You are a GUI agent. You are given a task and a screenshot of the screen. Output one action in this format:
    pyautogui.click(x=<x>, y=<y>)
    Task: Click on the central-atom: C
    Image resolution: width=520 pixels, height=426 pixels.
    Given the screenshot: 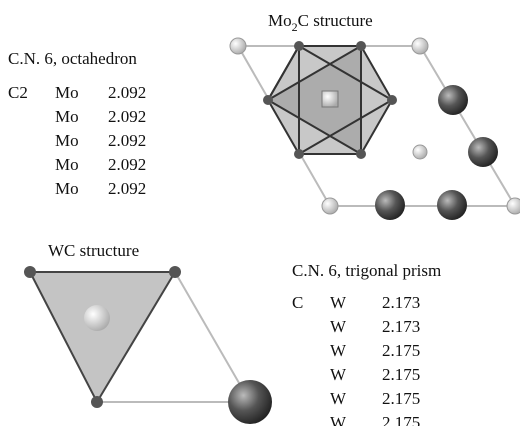 What is the action you would take?
    pyautogui.click(x=297, y=302)
    